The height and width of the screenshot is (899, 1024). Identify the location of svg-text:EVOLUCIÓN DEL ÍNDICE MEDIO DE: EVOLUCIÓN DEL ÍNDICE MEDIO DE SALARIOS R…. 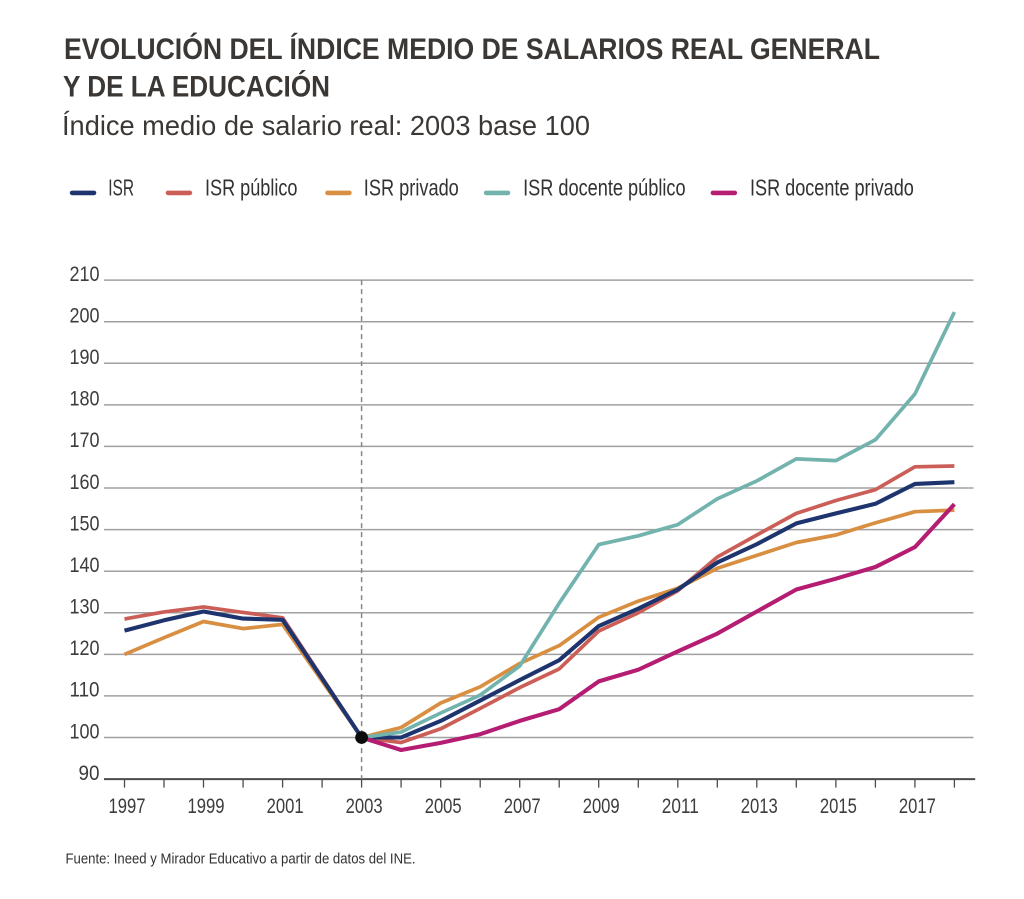
(472, 49).